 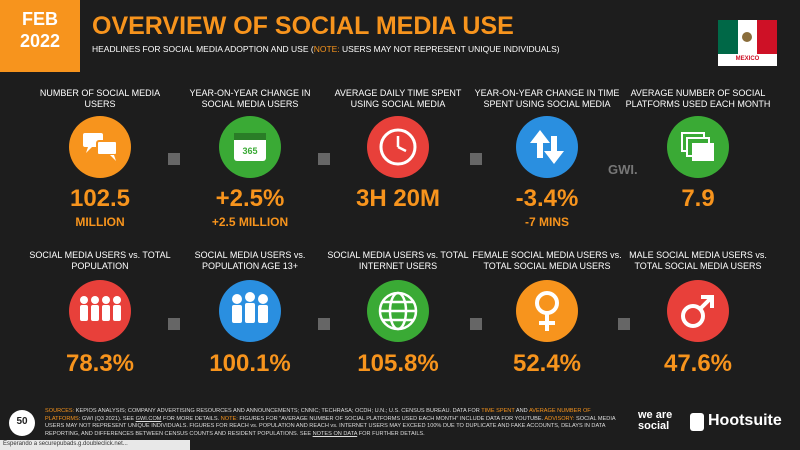 I want to click on date-box, so click(x=40, y=36).